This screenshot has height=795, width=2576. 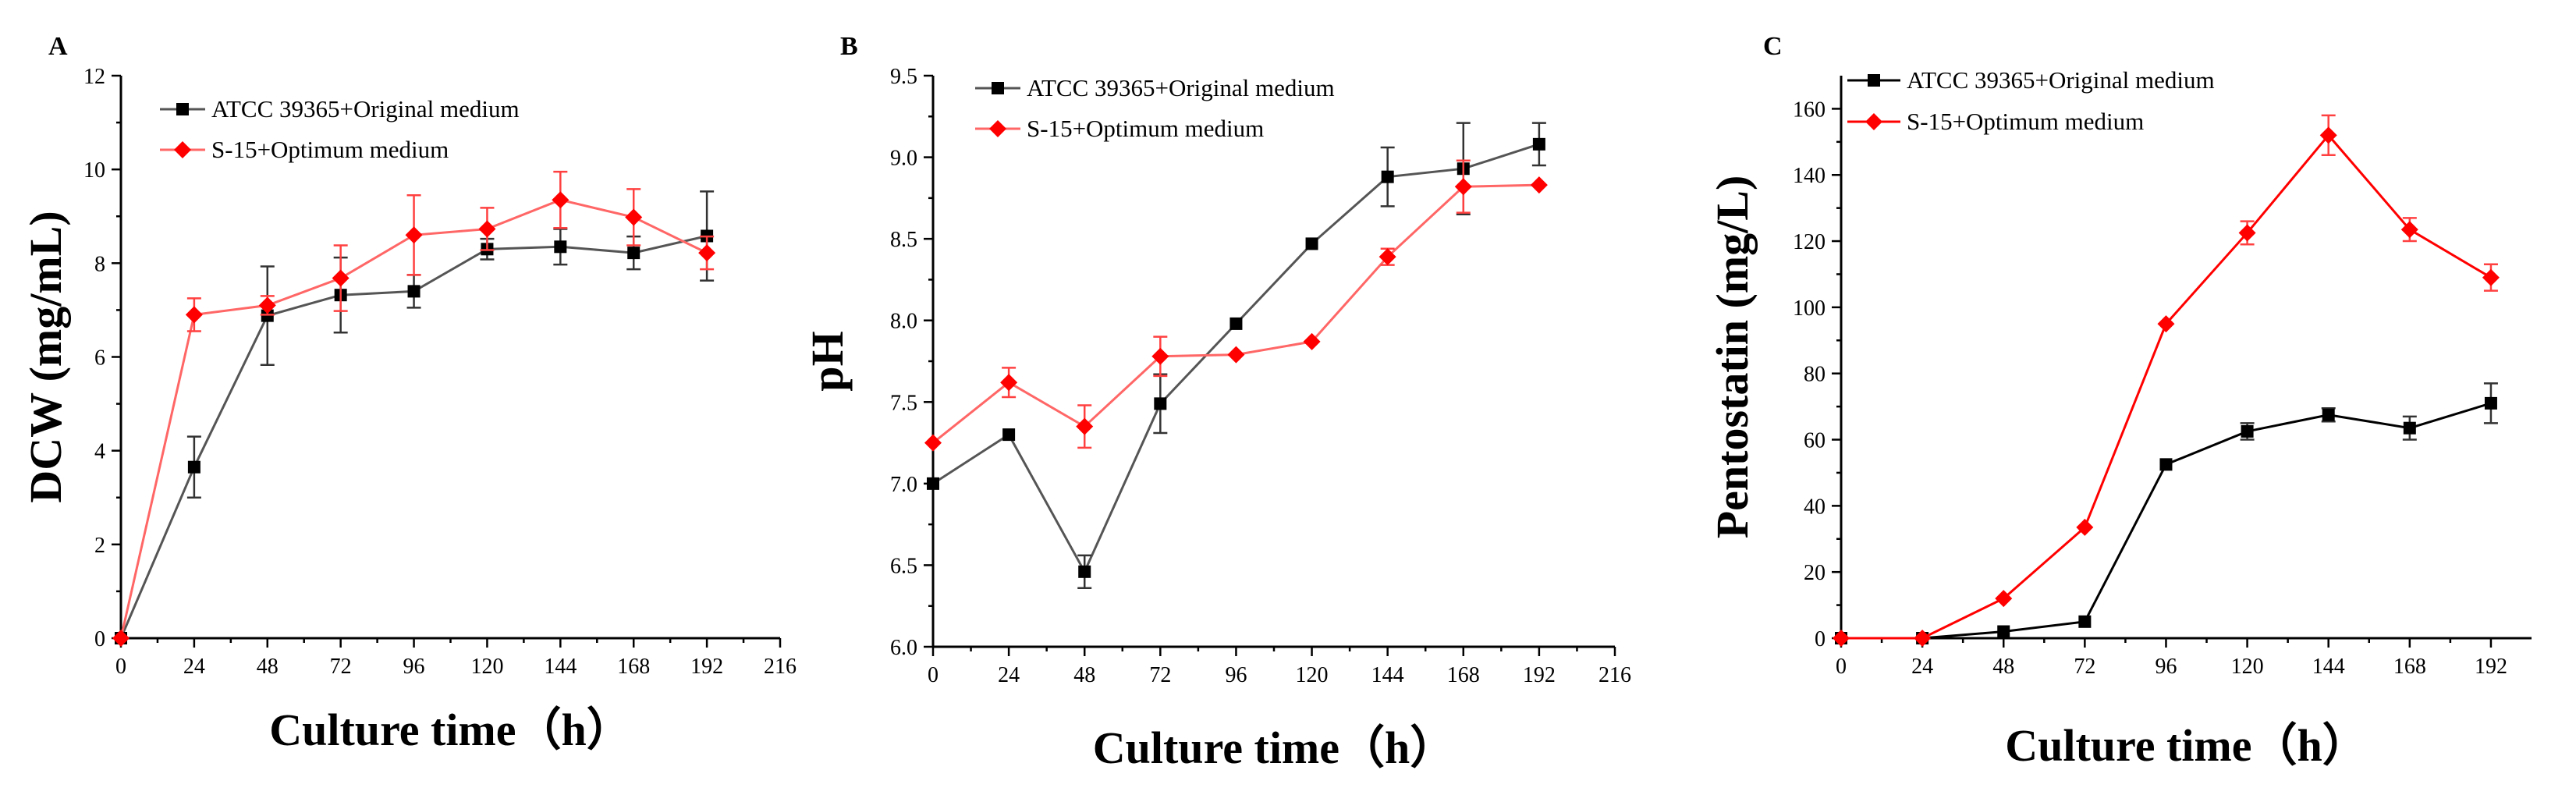 I want to click on y-tick-label: 8.5, so click(x=903, y=240).